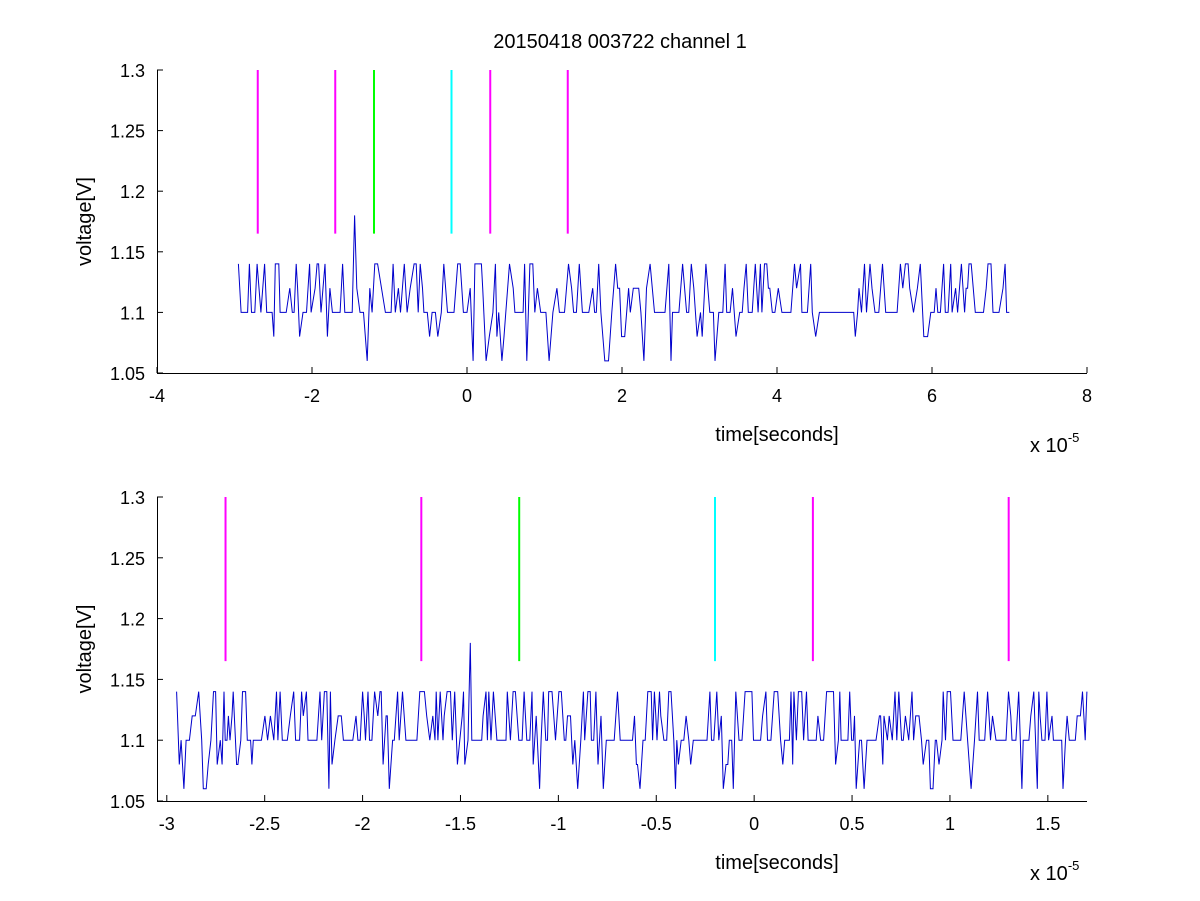 This screenshot has height=901, width=1200. Describe the element at coordinates (136, 650) in the screenshot. I see `bottom-plot-y-ticks: 1.05 1.1 1.15 1.2 1.25 1.3` at that location.